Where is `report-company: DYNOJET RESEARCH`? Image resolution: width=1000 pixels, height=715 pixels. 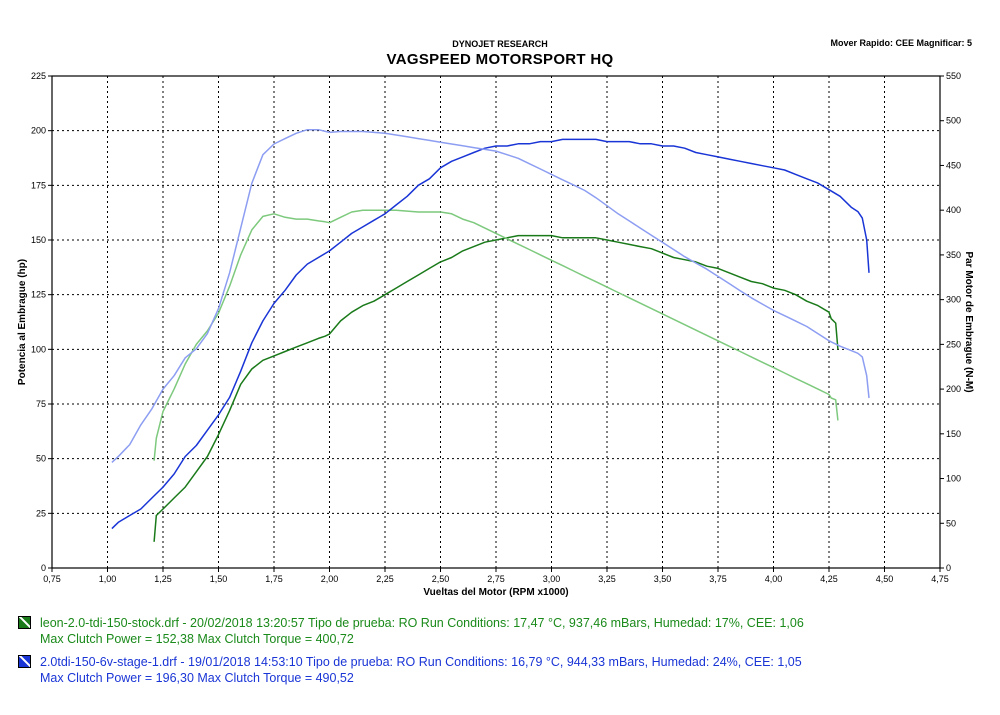 report-company: DYNOJET RESEARCH is located at coordinates (500, 44).